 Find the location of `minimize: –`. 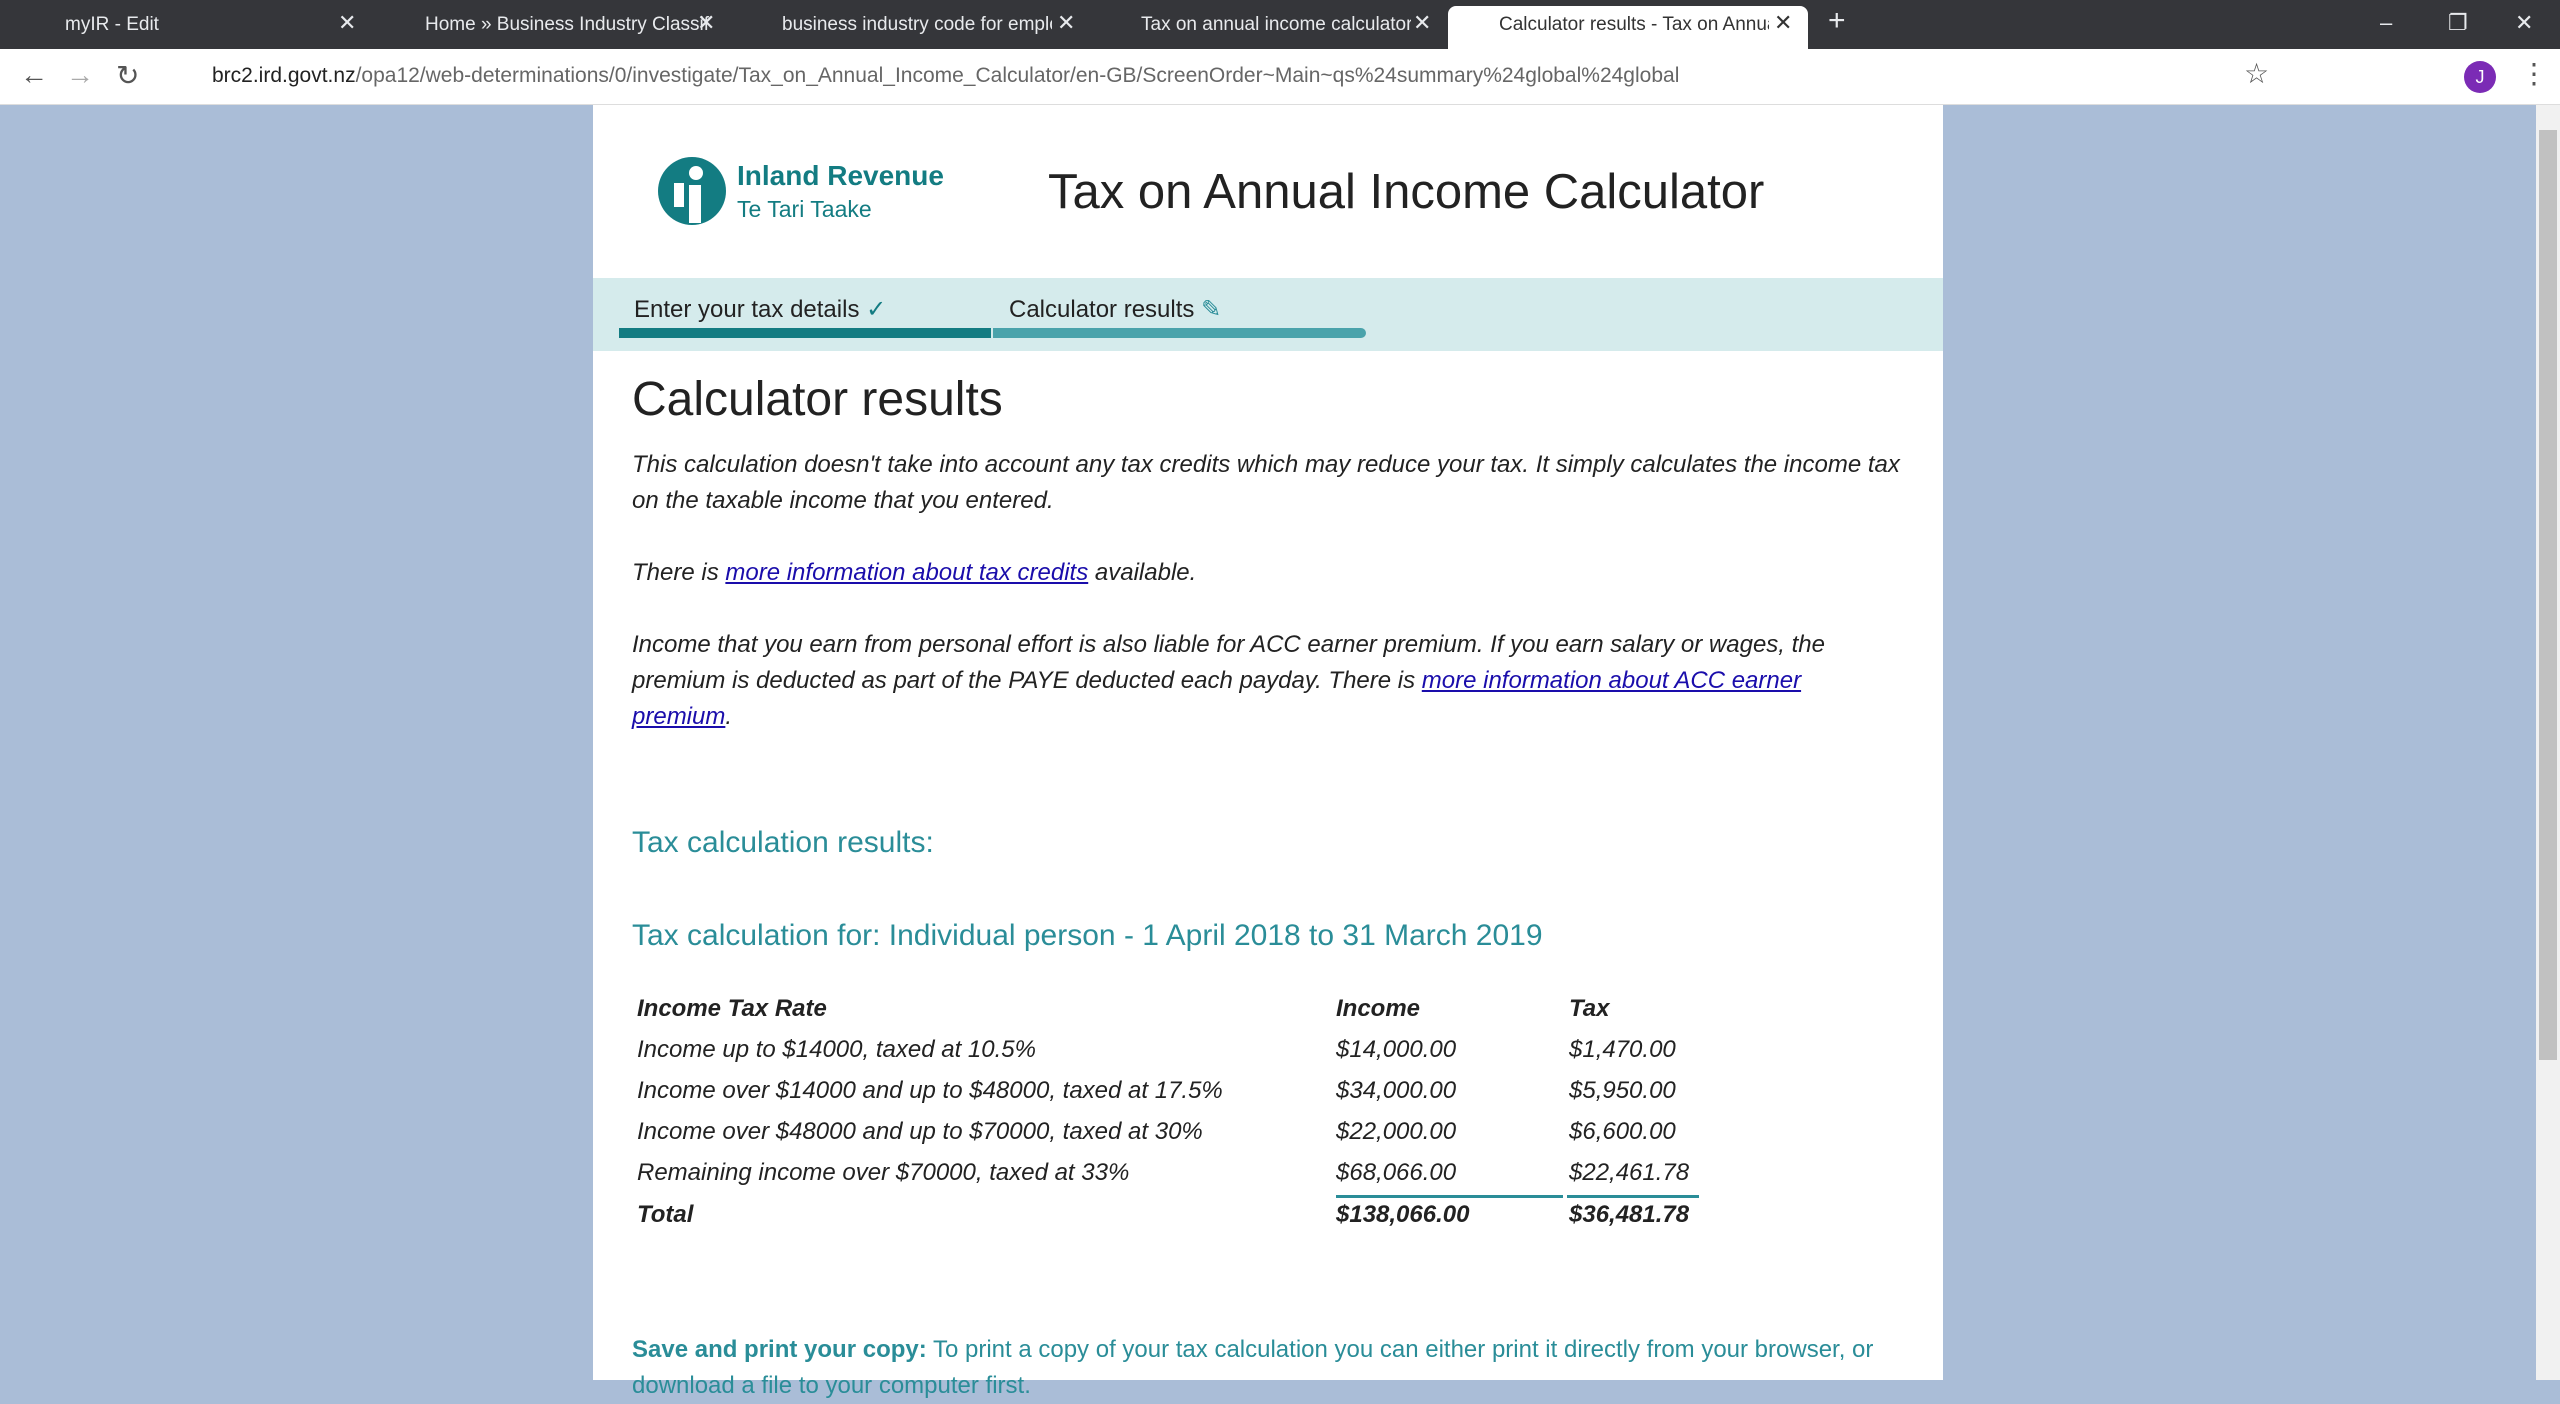

minimize: – is located at coordinates (2386, 22).